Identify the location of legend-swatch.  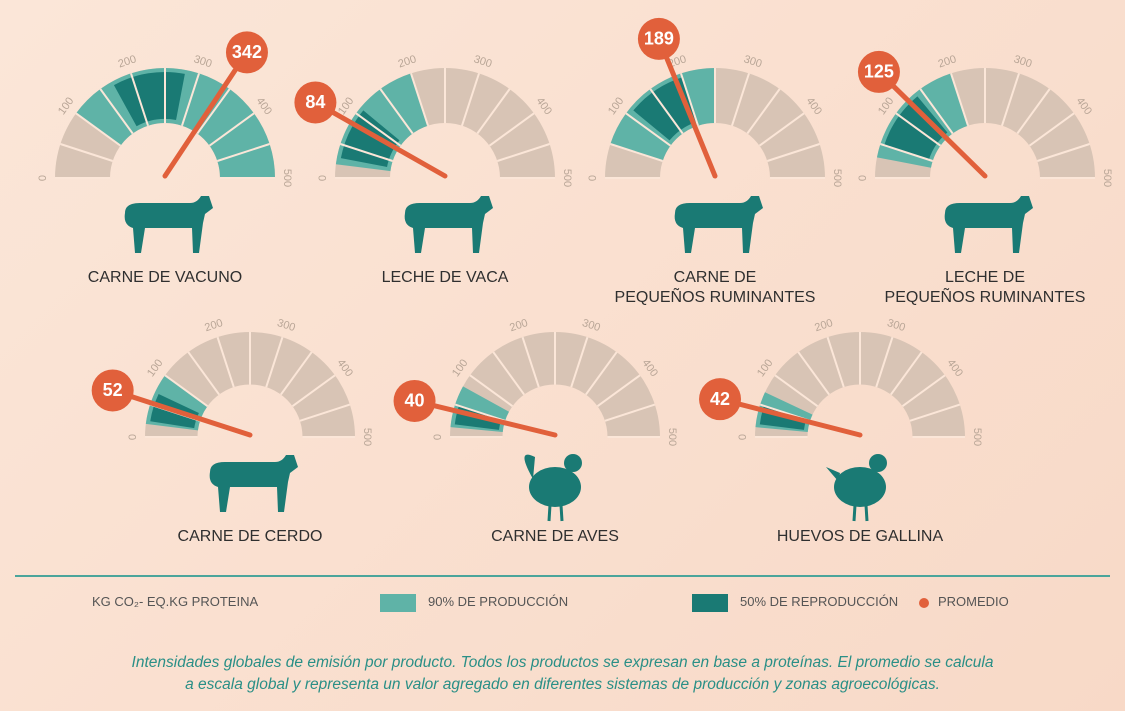
(398, 603).